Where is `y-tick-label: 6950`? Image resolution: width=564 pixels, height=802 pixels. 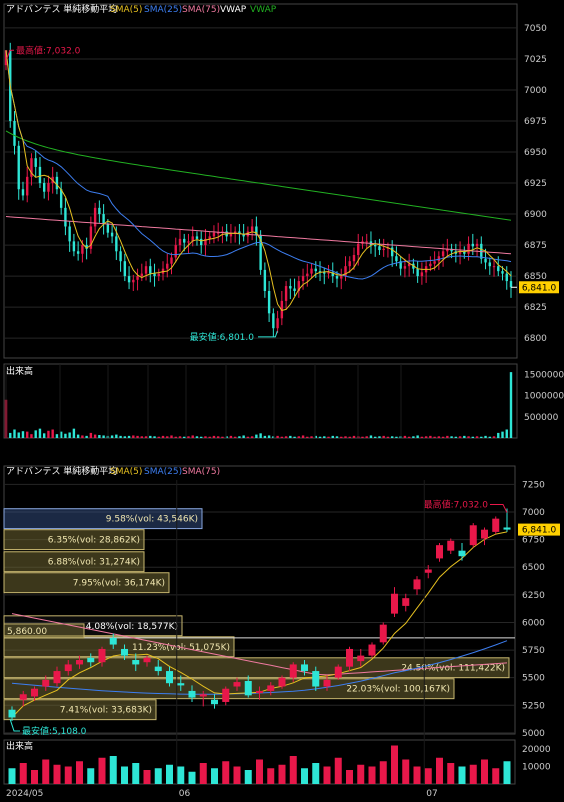 y-tick-label: 6950 is located at coordinates (535, 153).